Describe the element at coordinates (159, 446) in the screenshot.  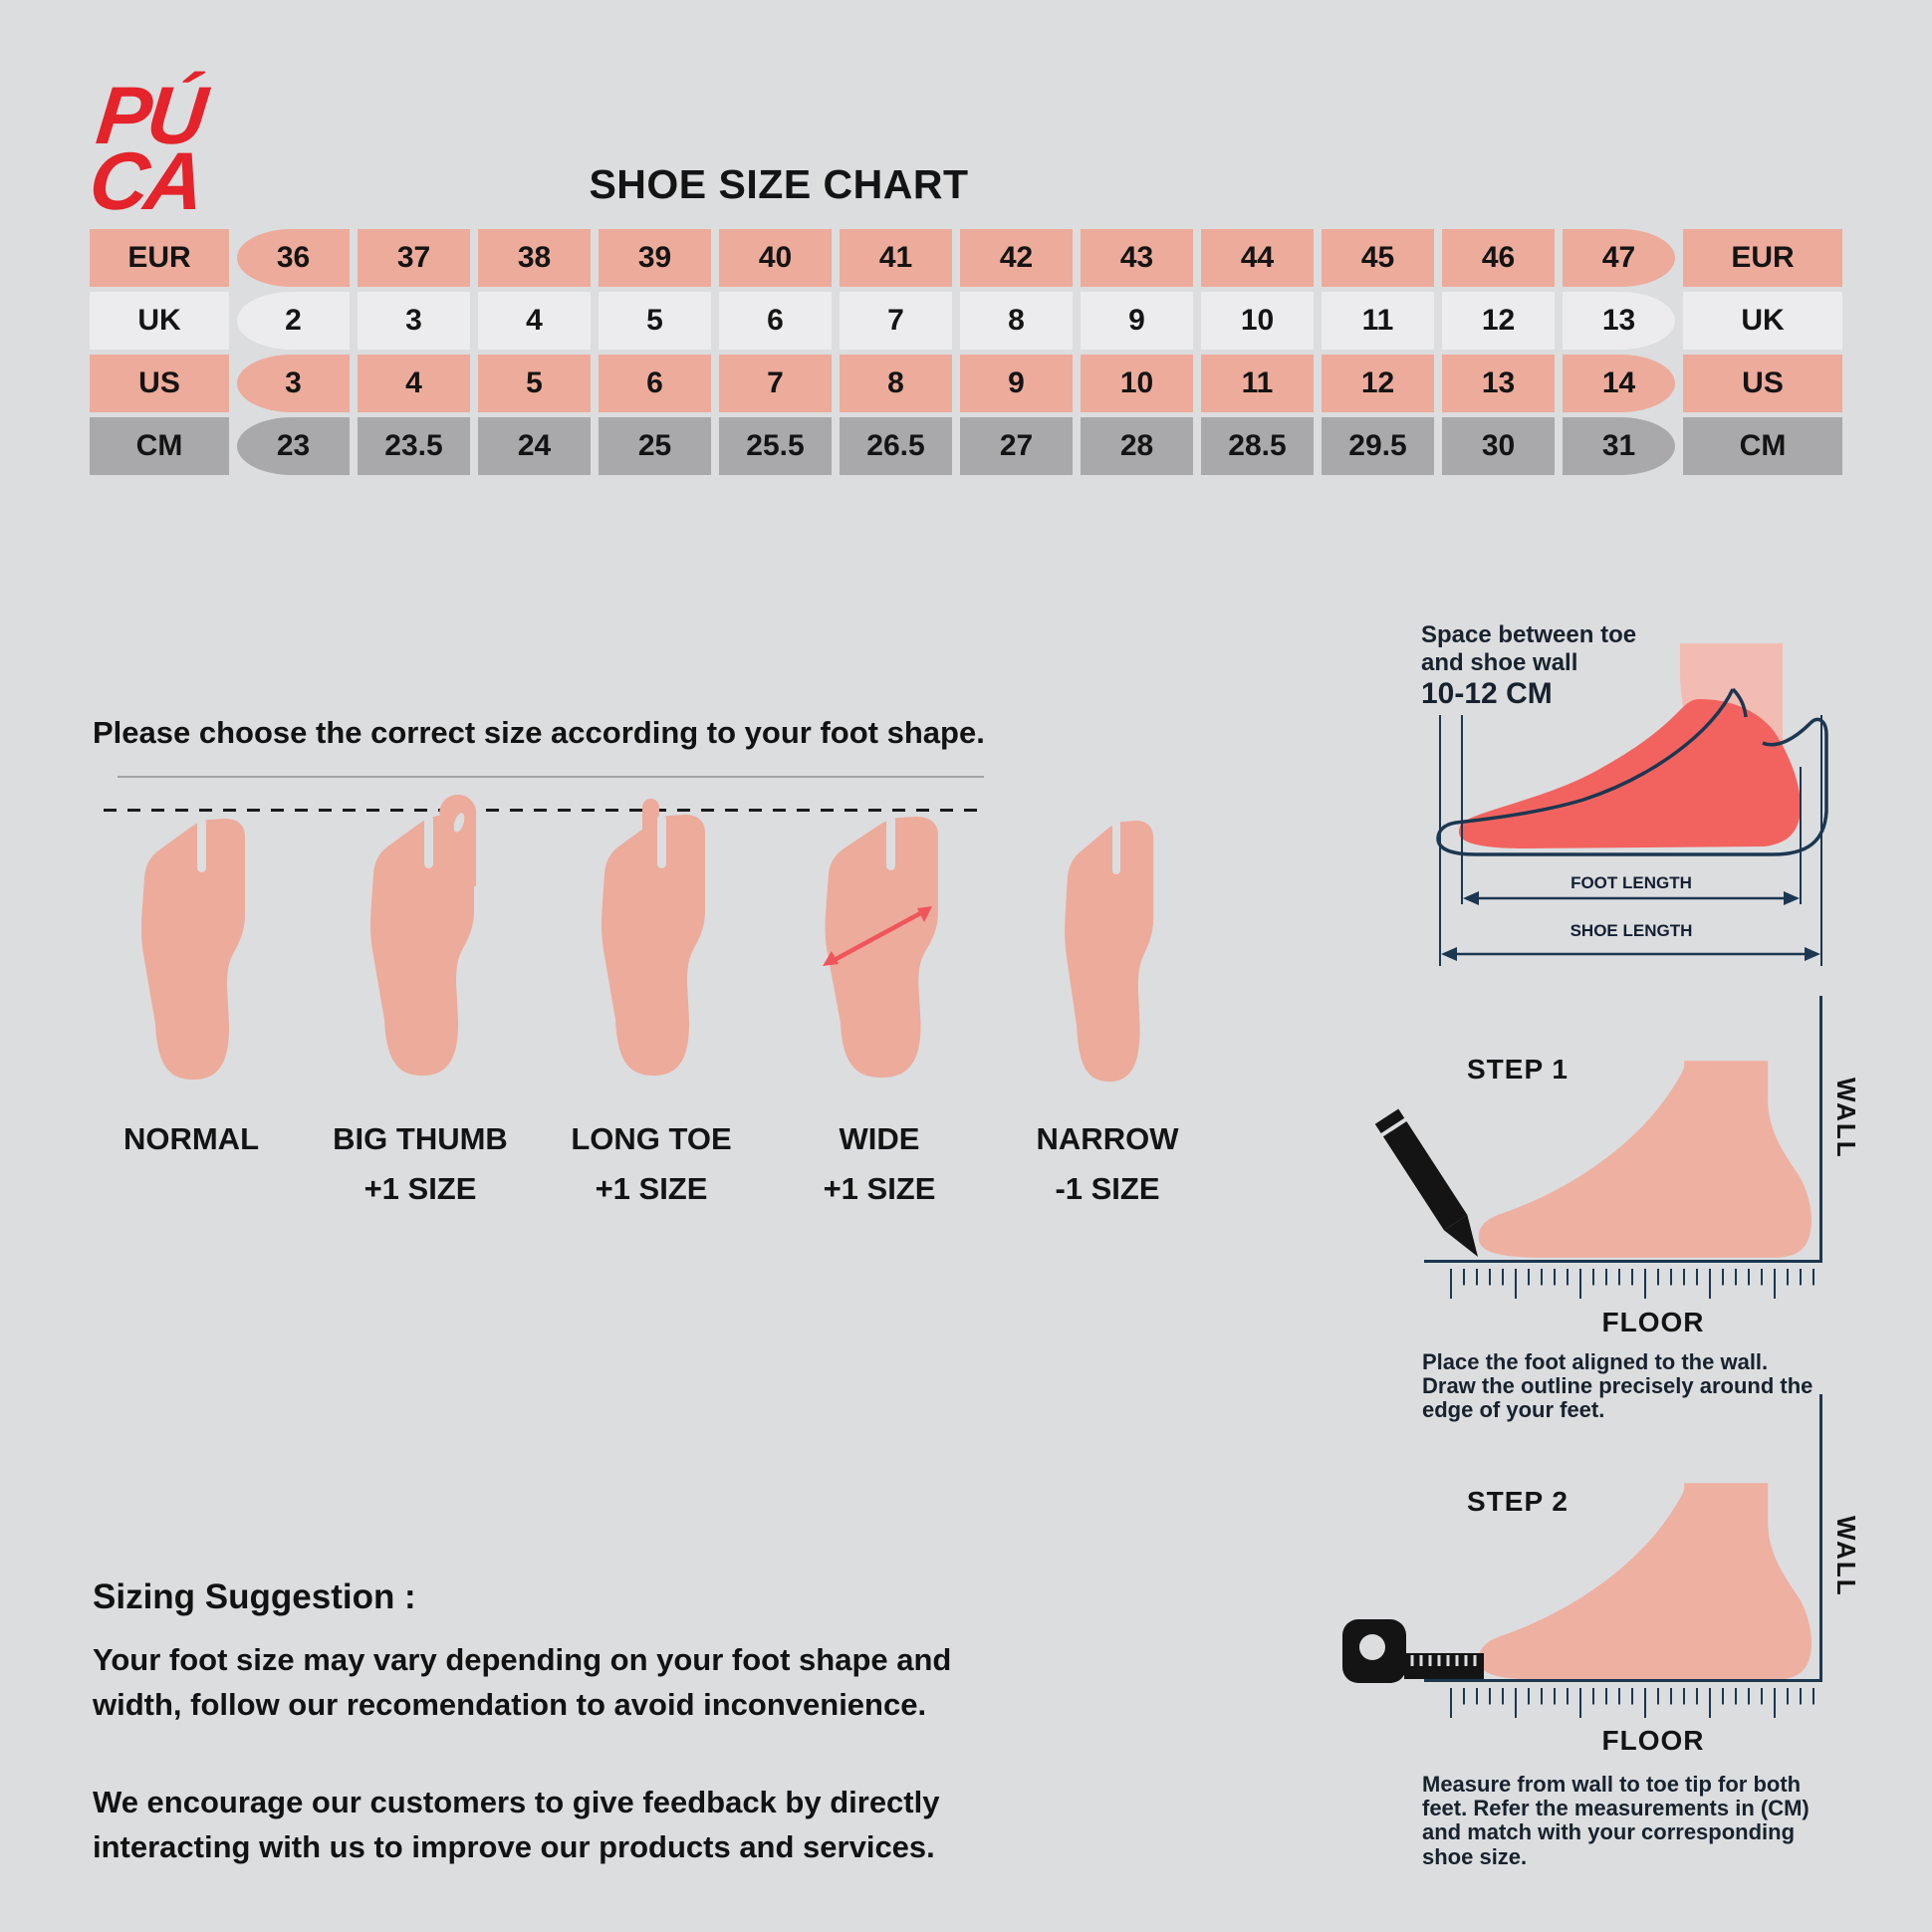
I see `size-row-label-left: CM` at that location.